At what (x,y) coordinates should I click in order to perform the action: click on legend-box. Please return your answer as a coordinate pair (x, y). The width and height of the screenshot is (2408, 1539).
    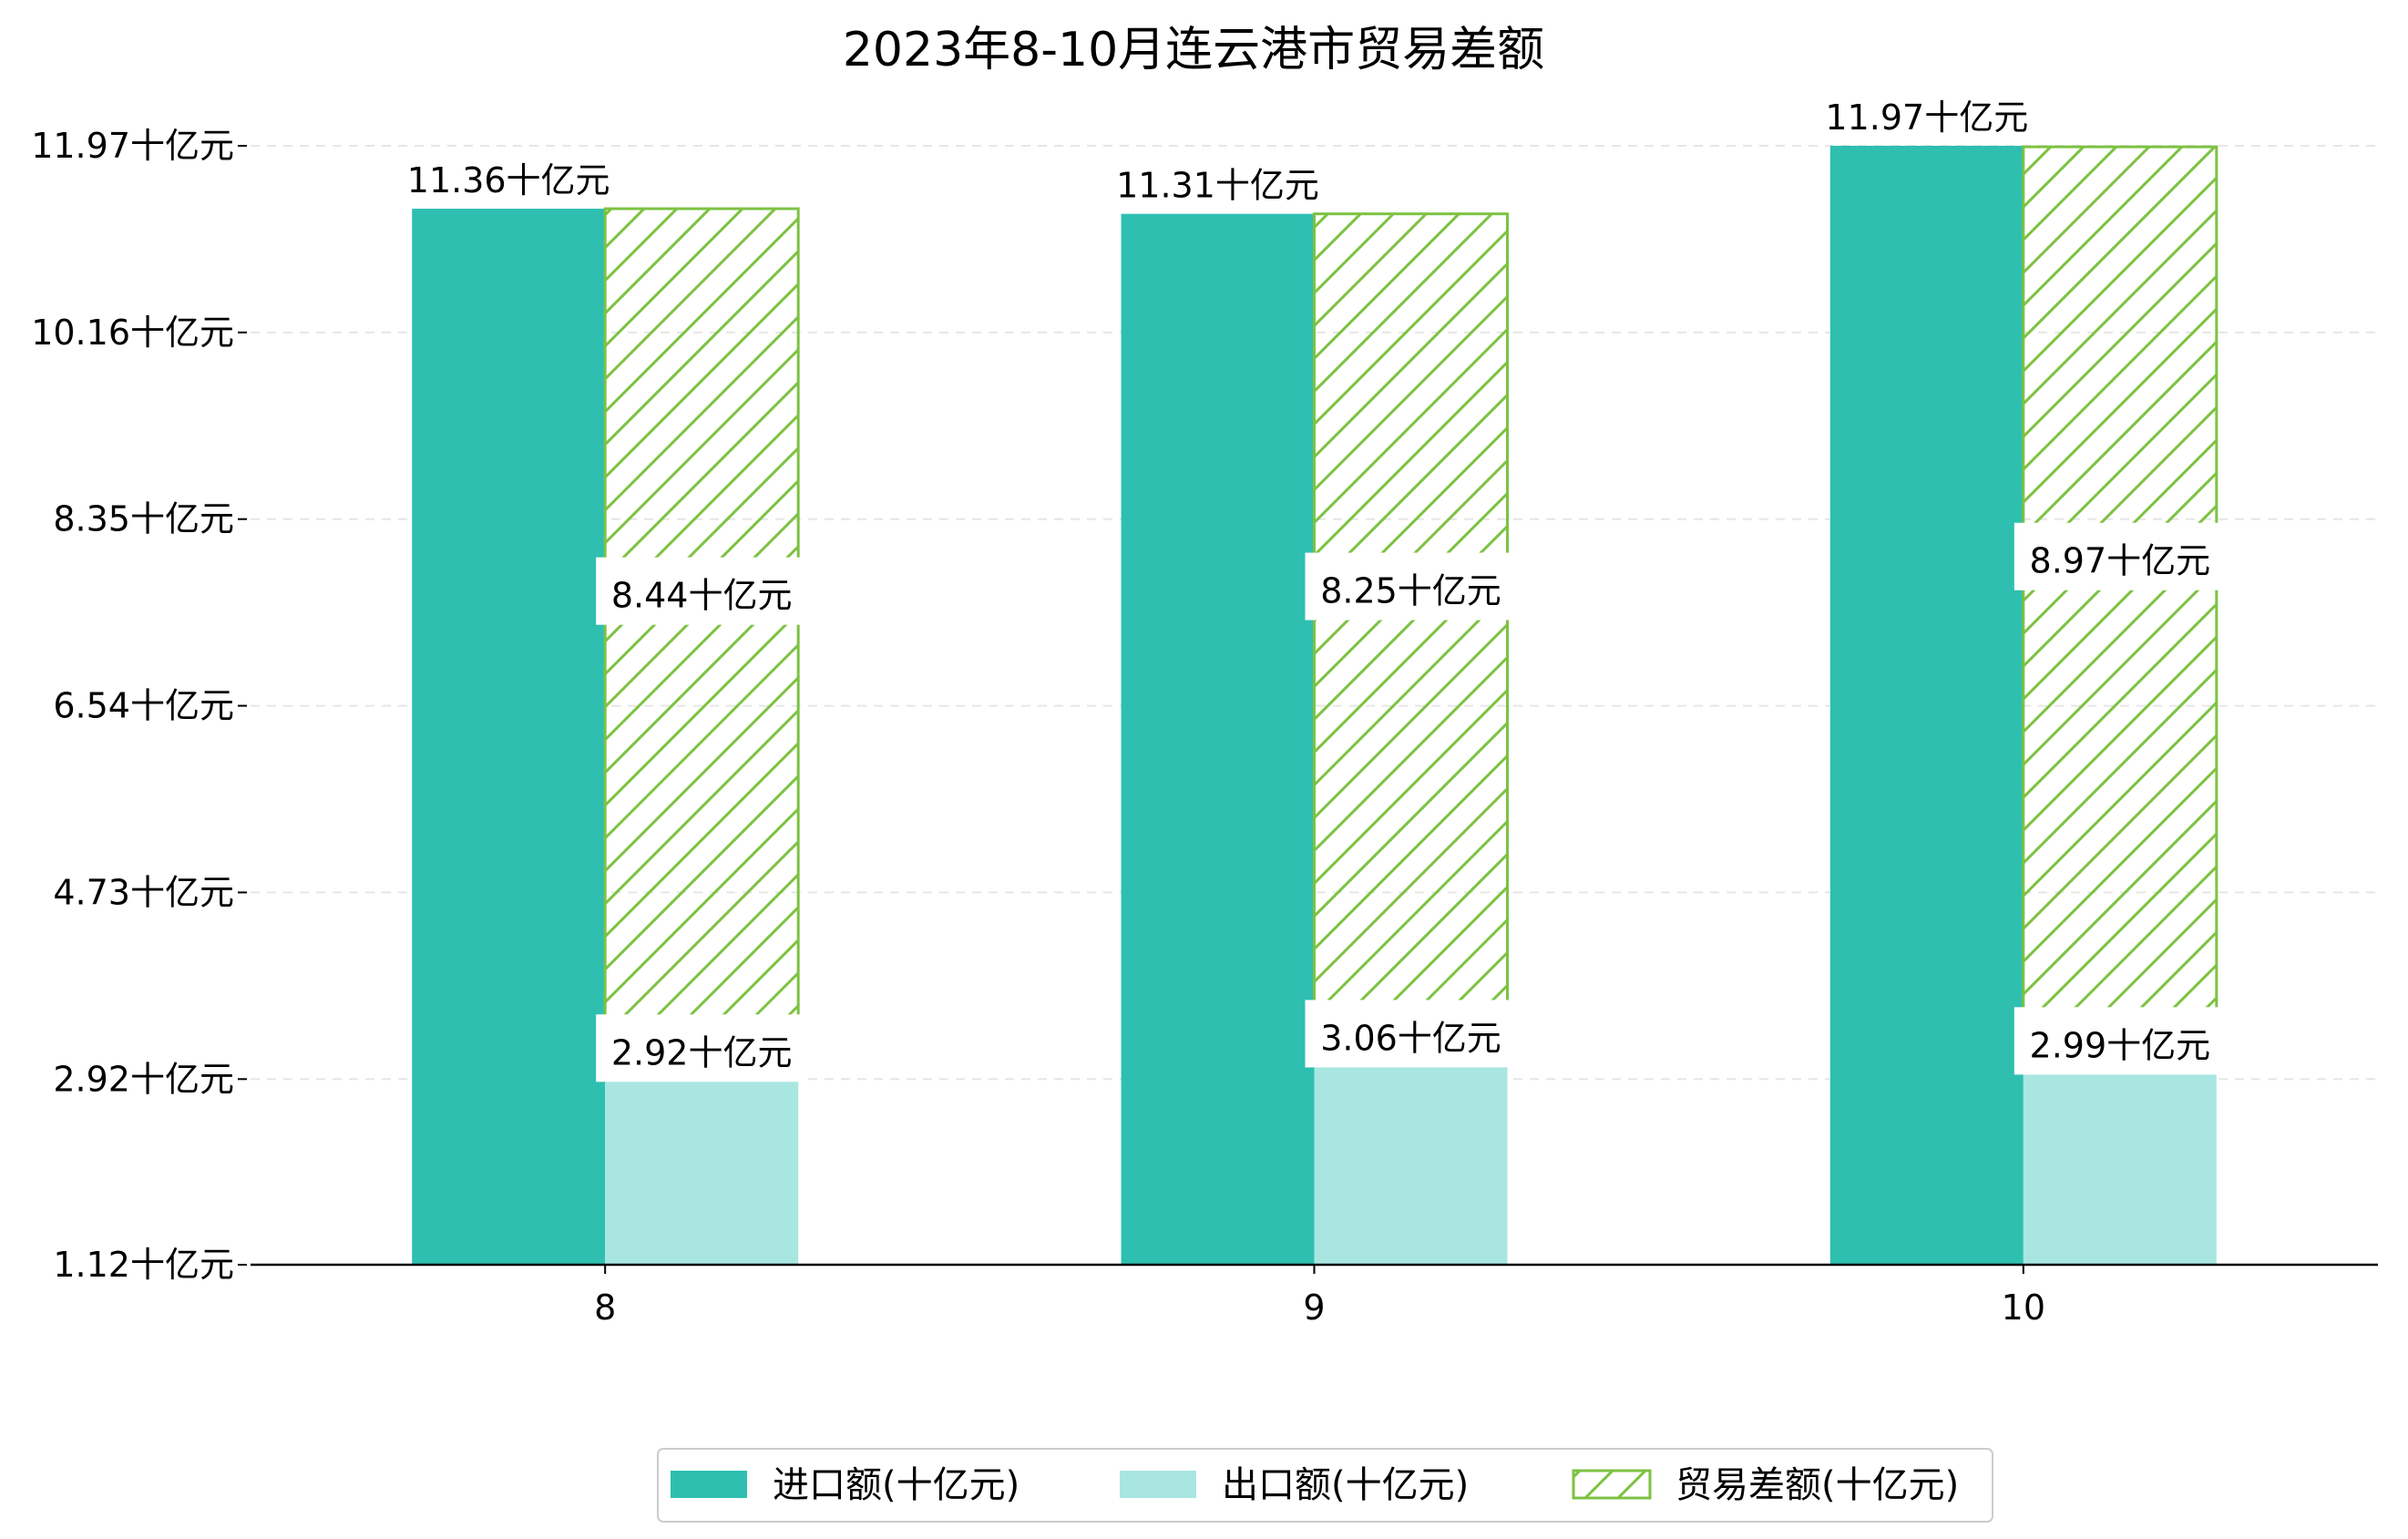
    Looking at the image, I should click on (1325, 1486).